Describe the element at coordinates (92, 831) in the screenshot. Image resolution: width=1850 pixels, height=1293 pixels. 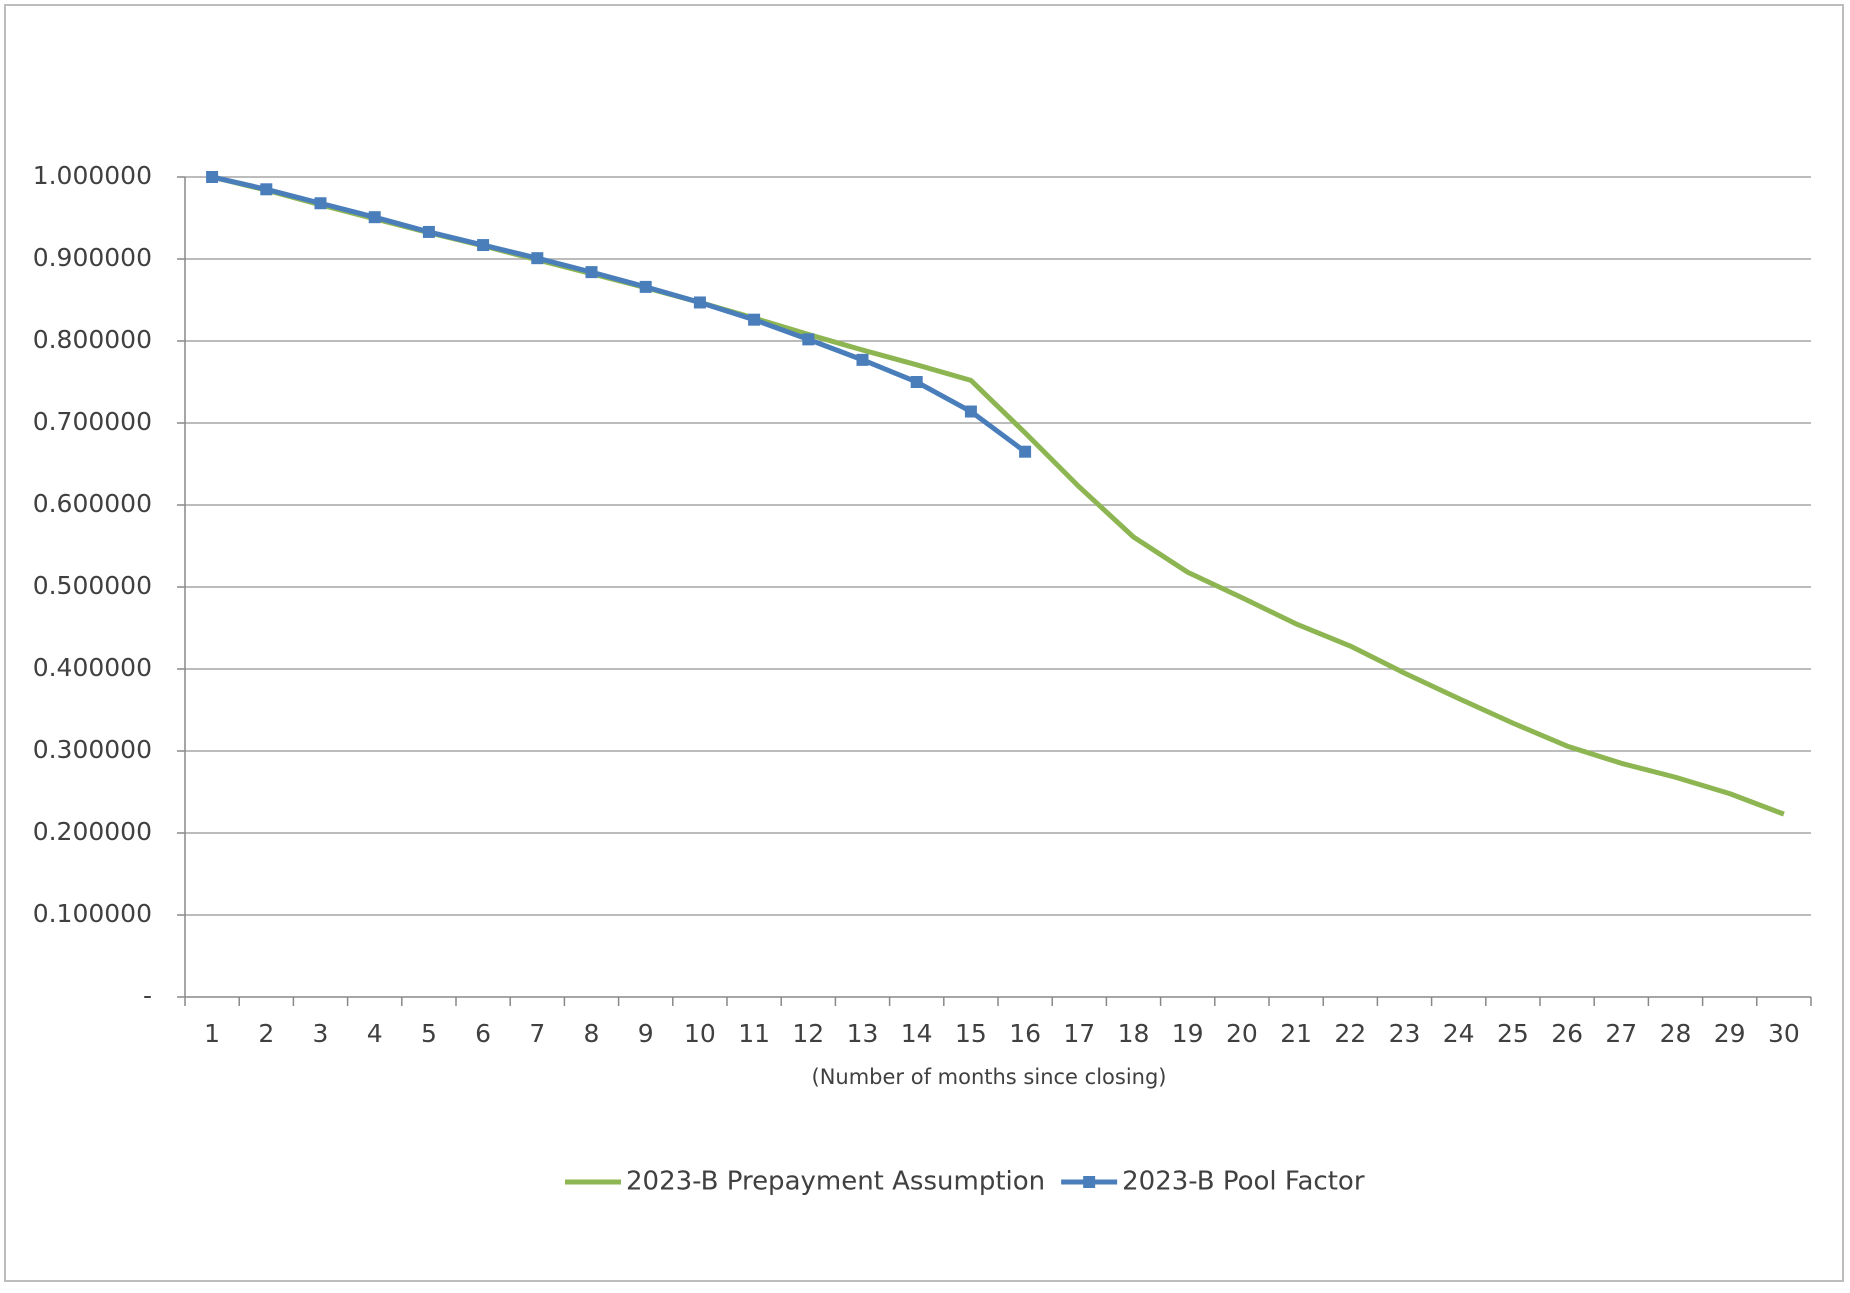
I see `y-tick-label: 0.200000` at that location.